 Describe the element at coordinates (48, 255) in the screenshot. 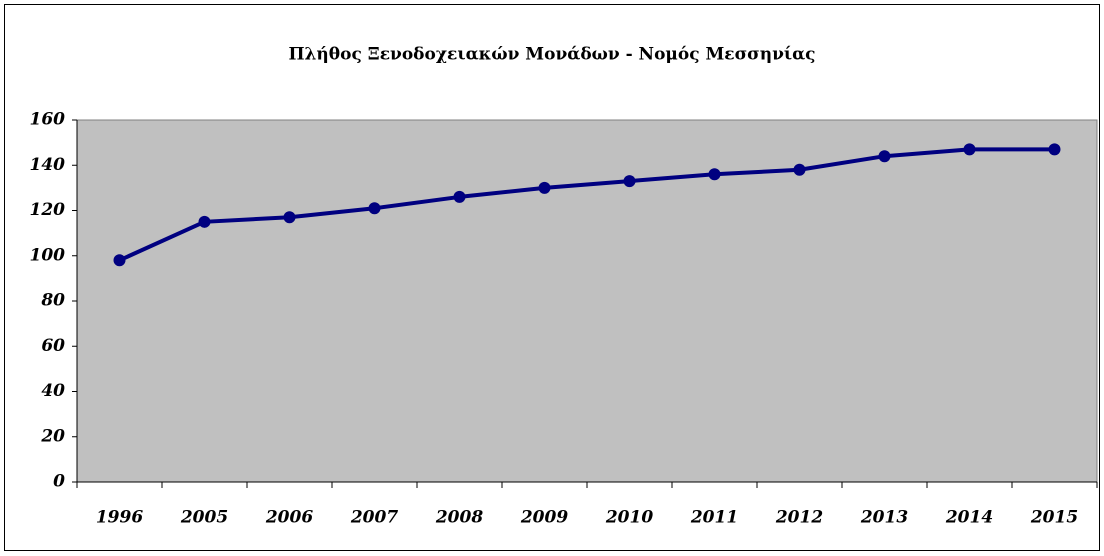

I see `y-tick-label: 100` at that location.